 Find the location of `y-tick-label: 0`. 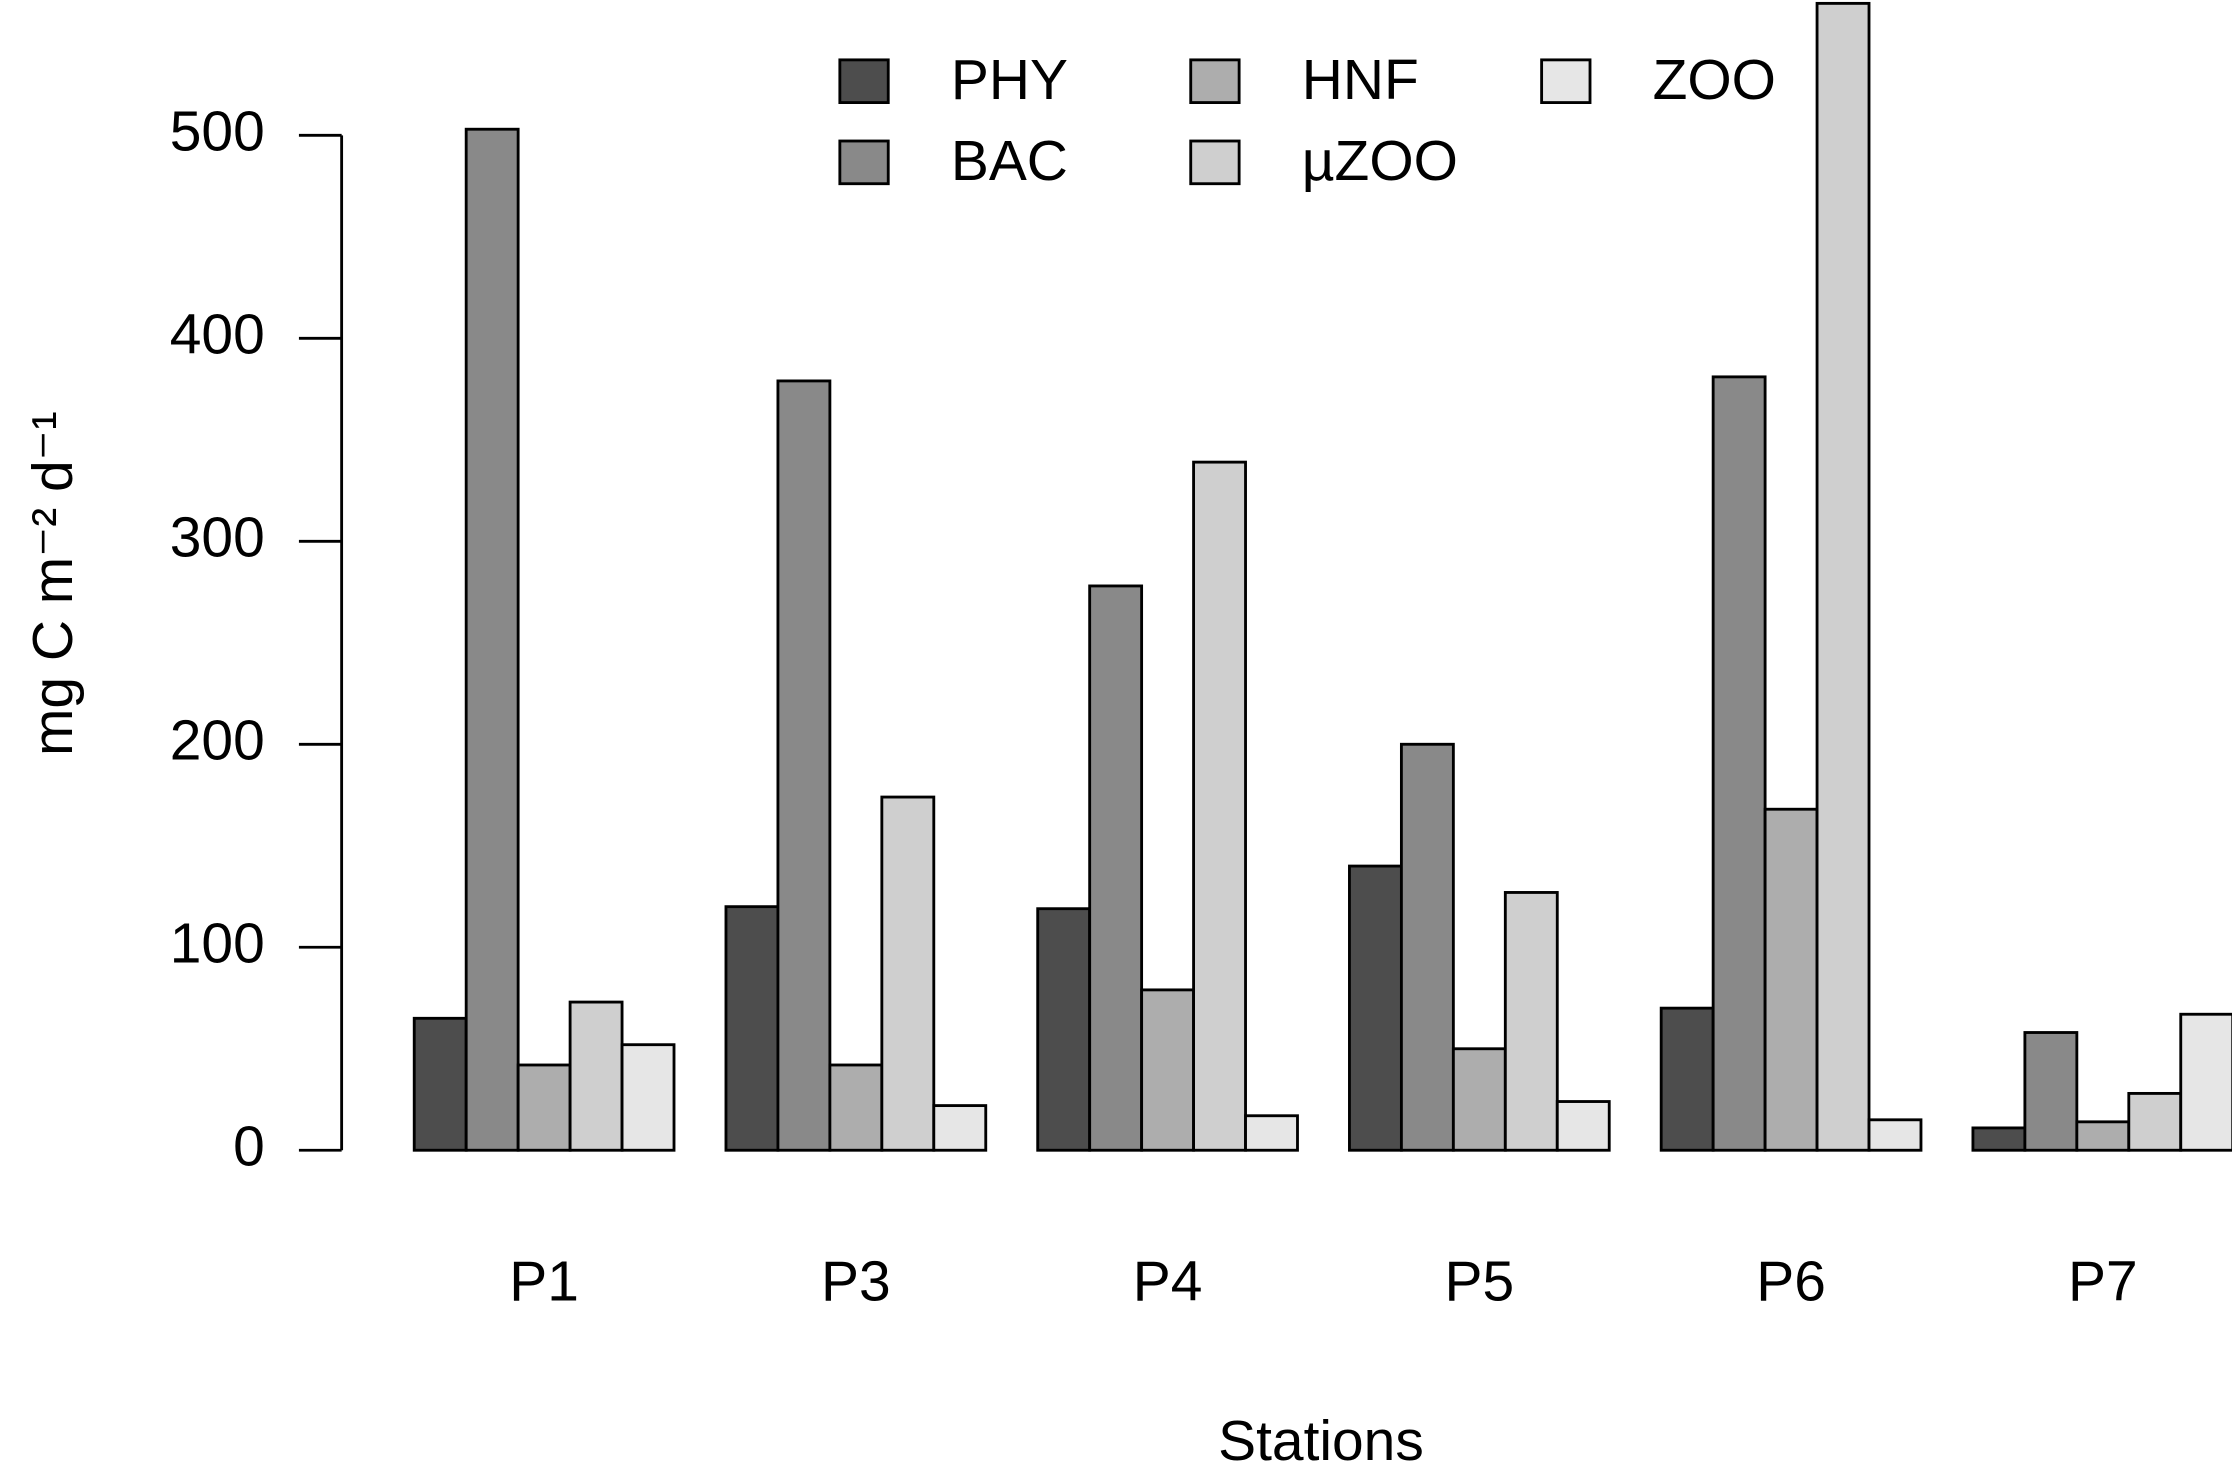

y-tick-label: 0 is located at coordinates (249, 1146).